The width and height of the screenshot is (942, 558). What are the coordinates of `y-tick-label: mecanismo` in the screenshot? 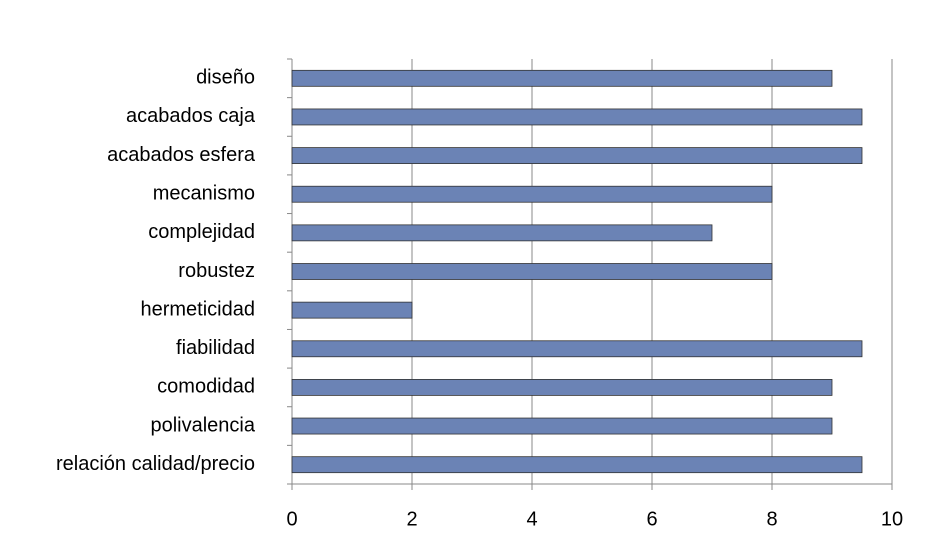 It's located at (204, 194).